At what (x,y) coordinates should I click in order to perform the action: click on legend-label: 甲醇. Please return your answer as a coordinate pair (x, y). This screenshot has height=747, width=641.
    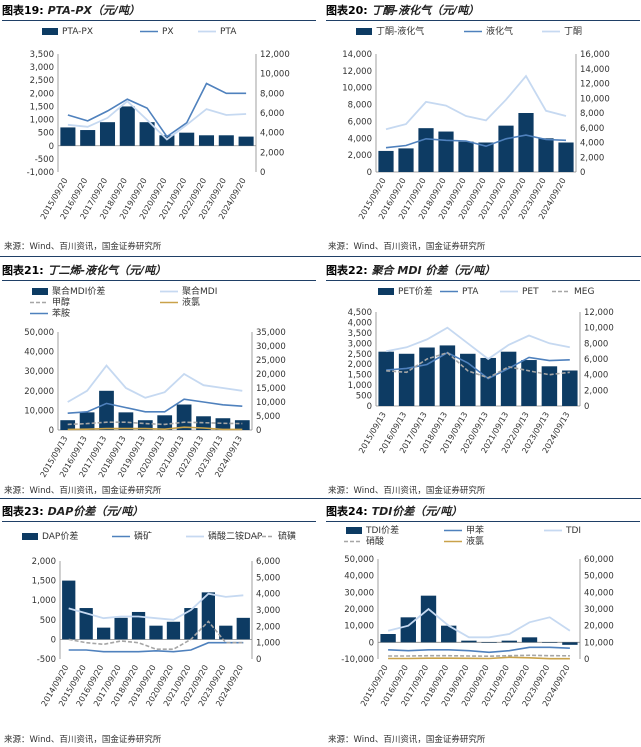
    Looking at the image, I should click on (61, 302).